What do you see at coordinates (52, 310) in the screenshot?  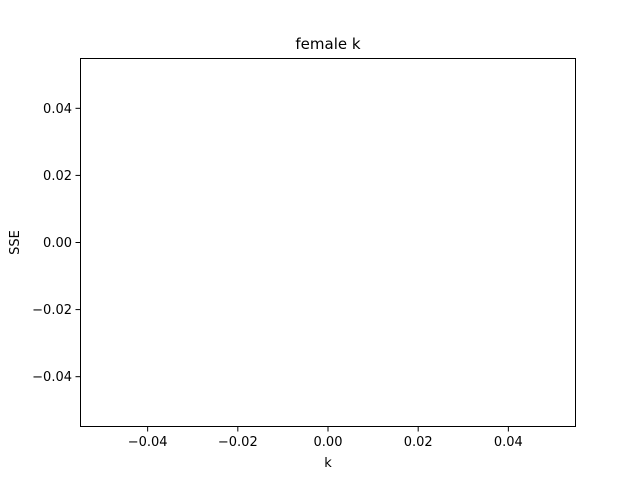 I see `y-tick-label: −0.02` at bounding box center [52, 310].